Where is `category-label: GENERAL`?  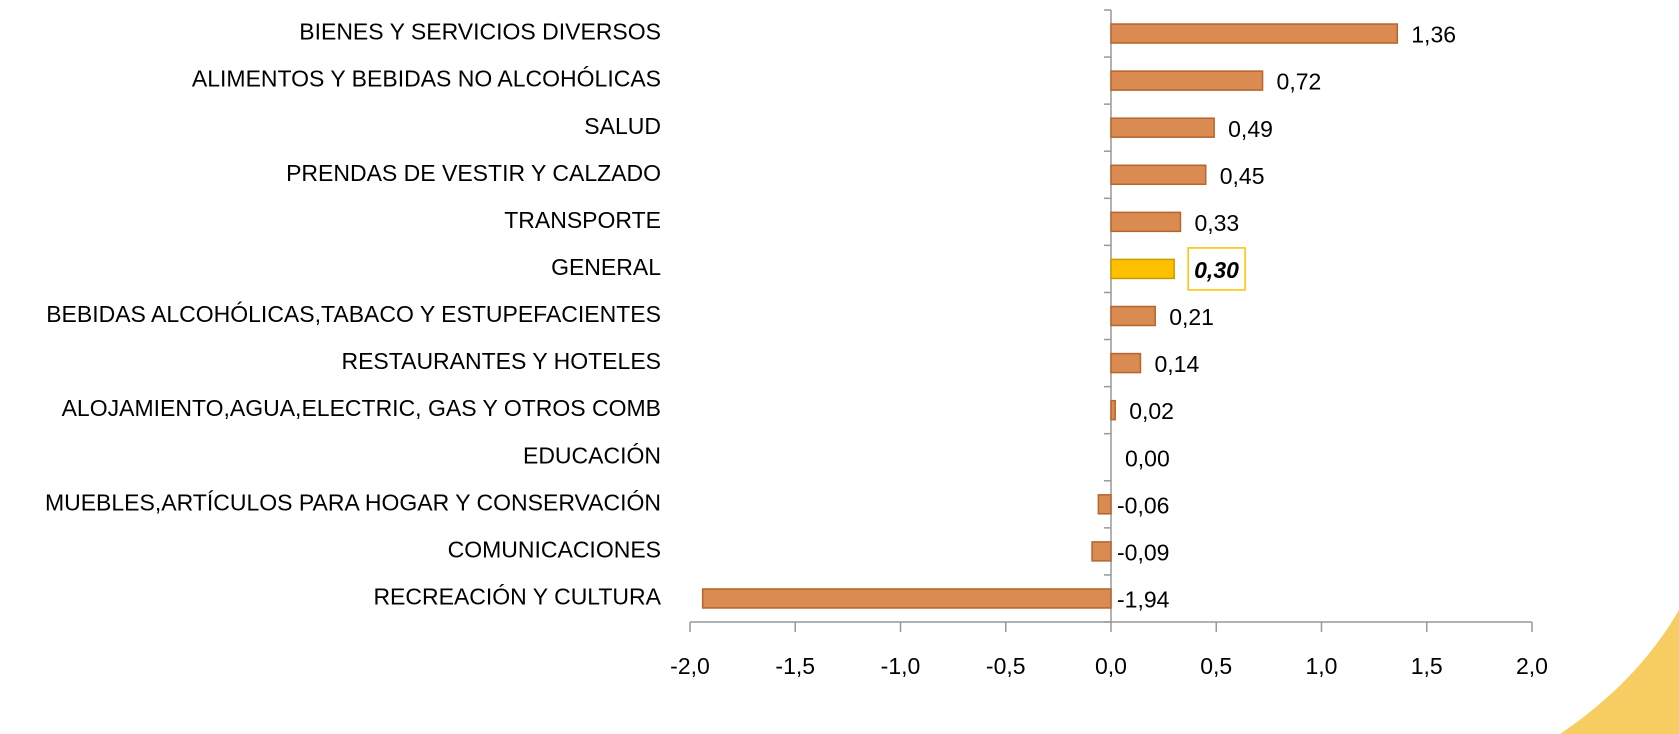 category-label: GENERAL is located at coordinates (606, 267).